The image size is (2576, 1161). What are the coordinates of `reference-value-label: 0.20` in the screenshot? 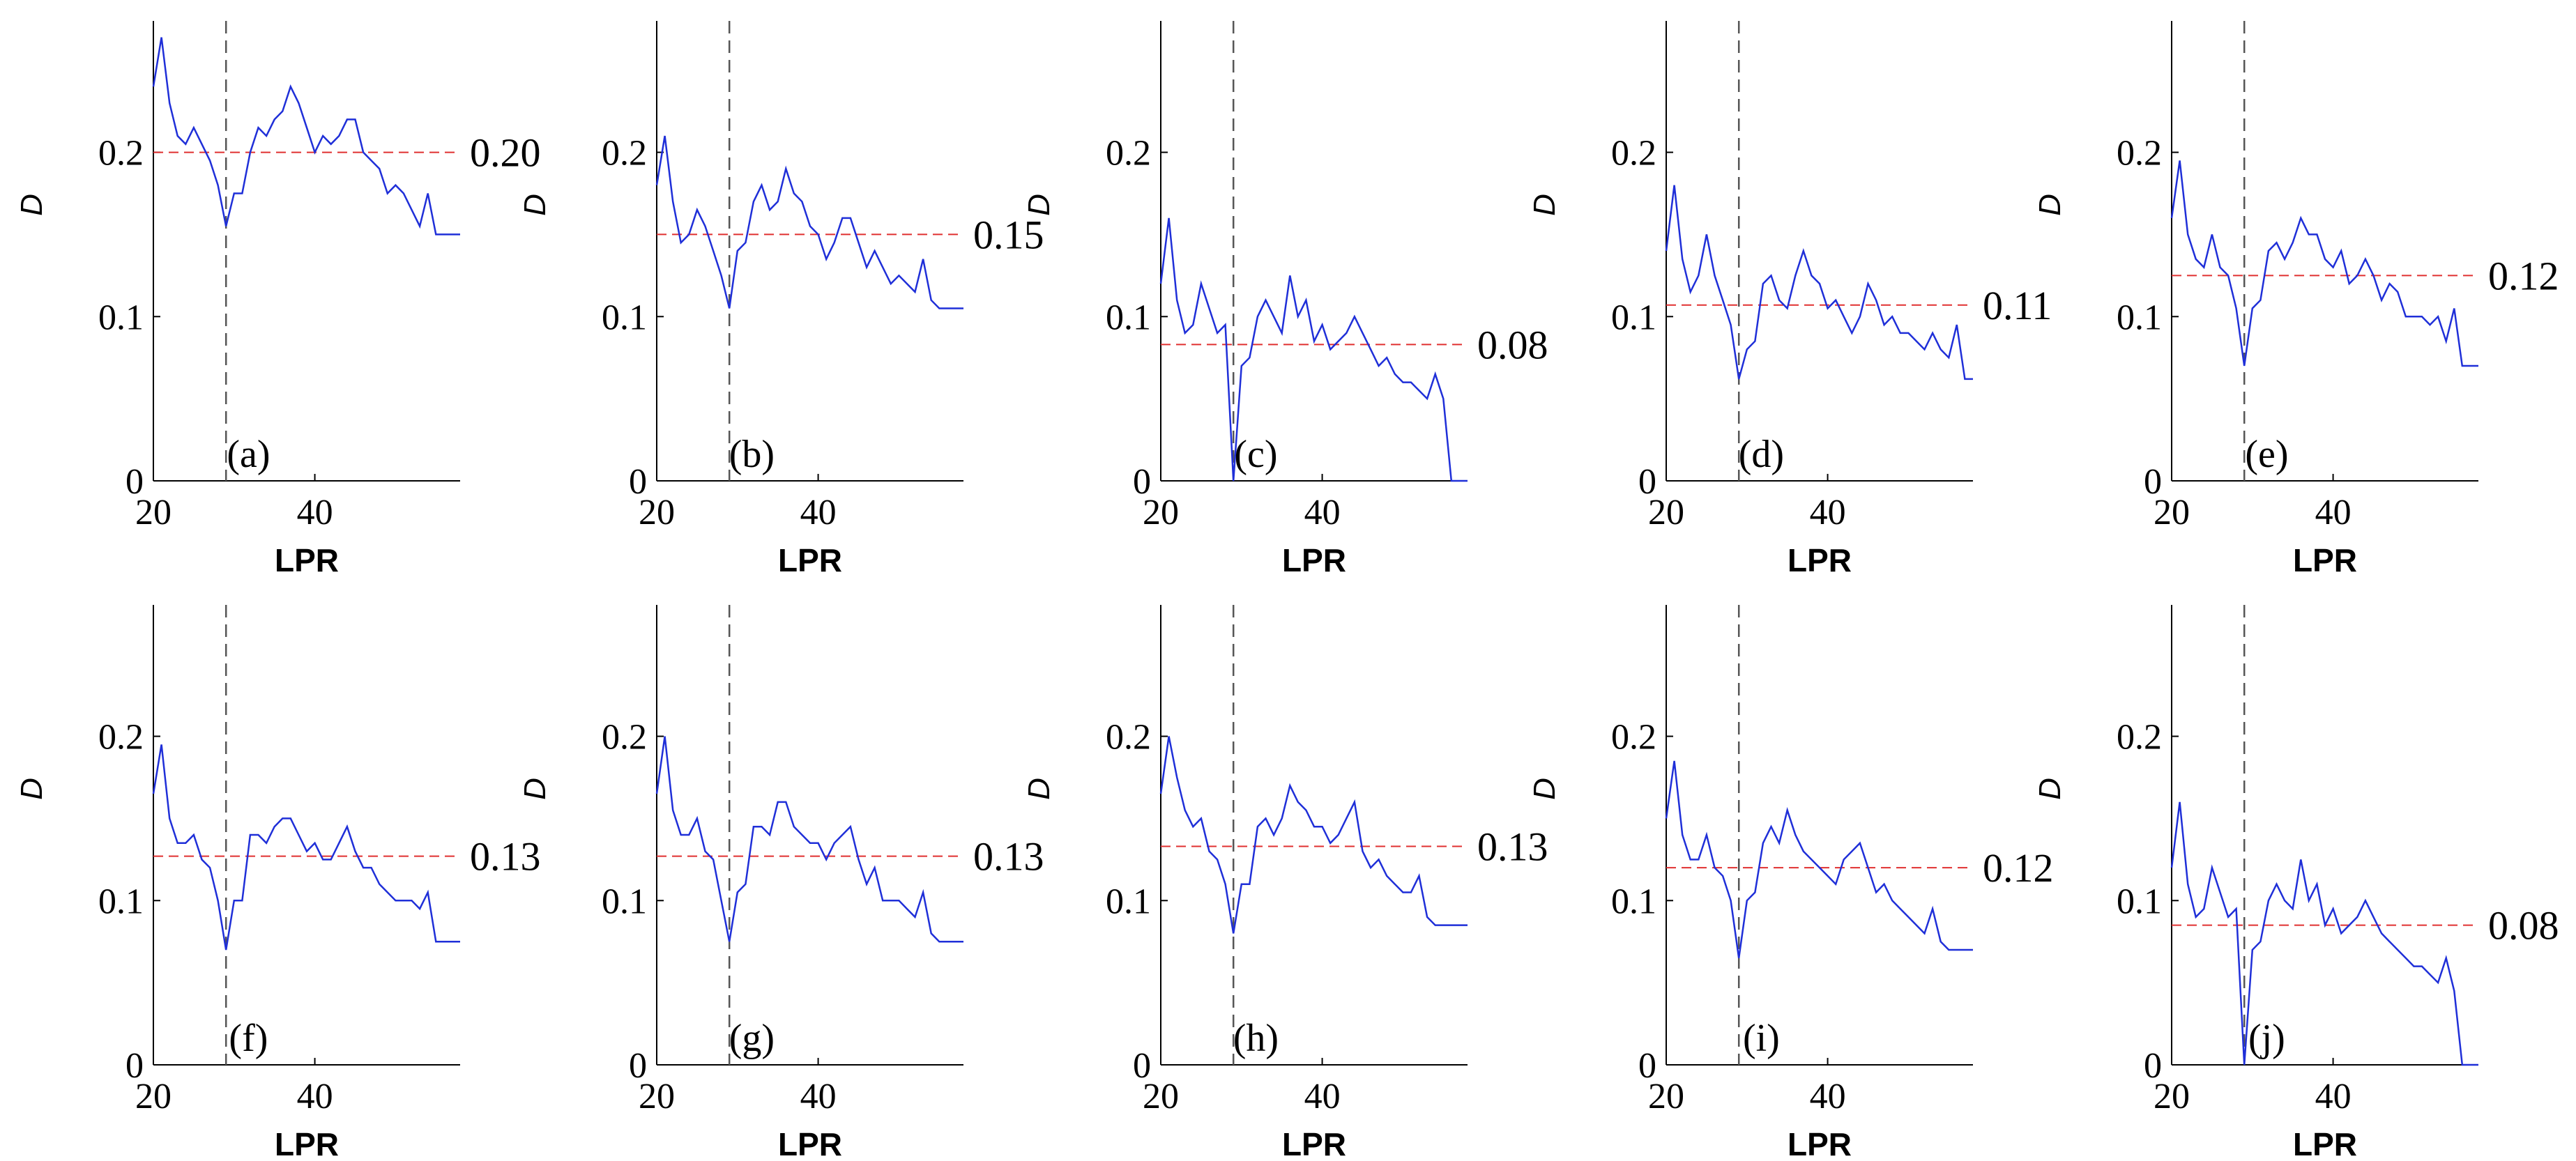 It's located at (506, 153).